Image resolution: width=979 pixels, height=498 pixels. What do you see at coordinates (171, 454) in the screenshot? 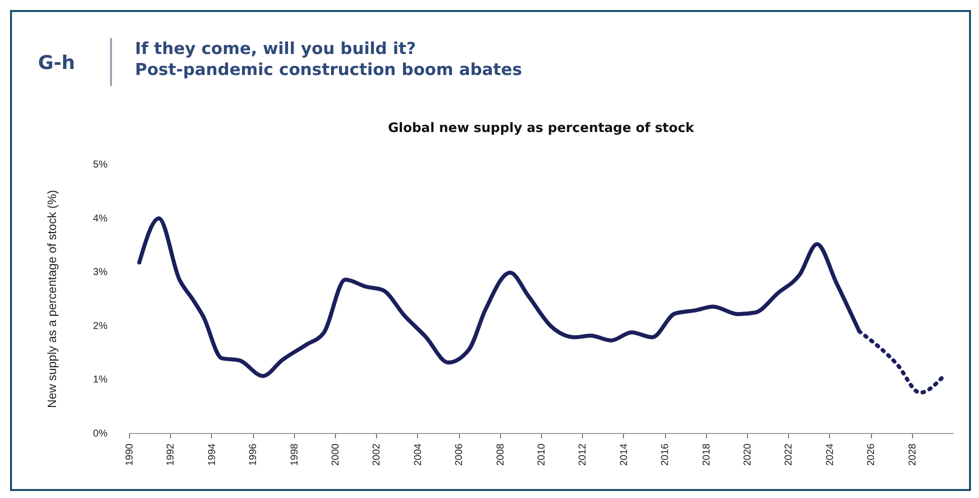
I see `x-tick-label: 1992` at bounding box center [171, 454].